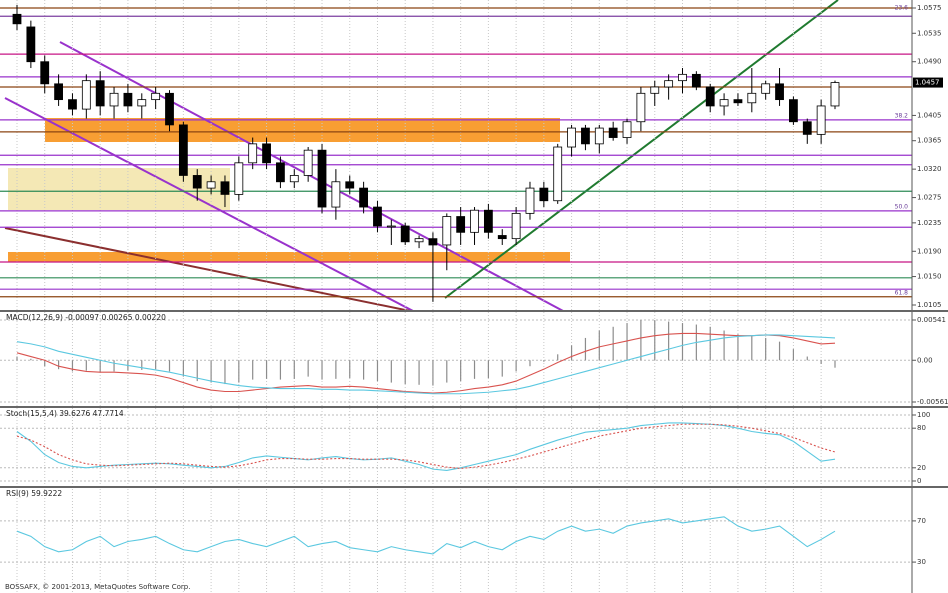 This screenshot has width=948, height=593. Describe the element at coordinates (921, 562) in the screenshot. I see `y-tick-label: 30` at that location.